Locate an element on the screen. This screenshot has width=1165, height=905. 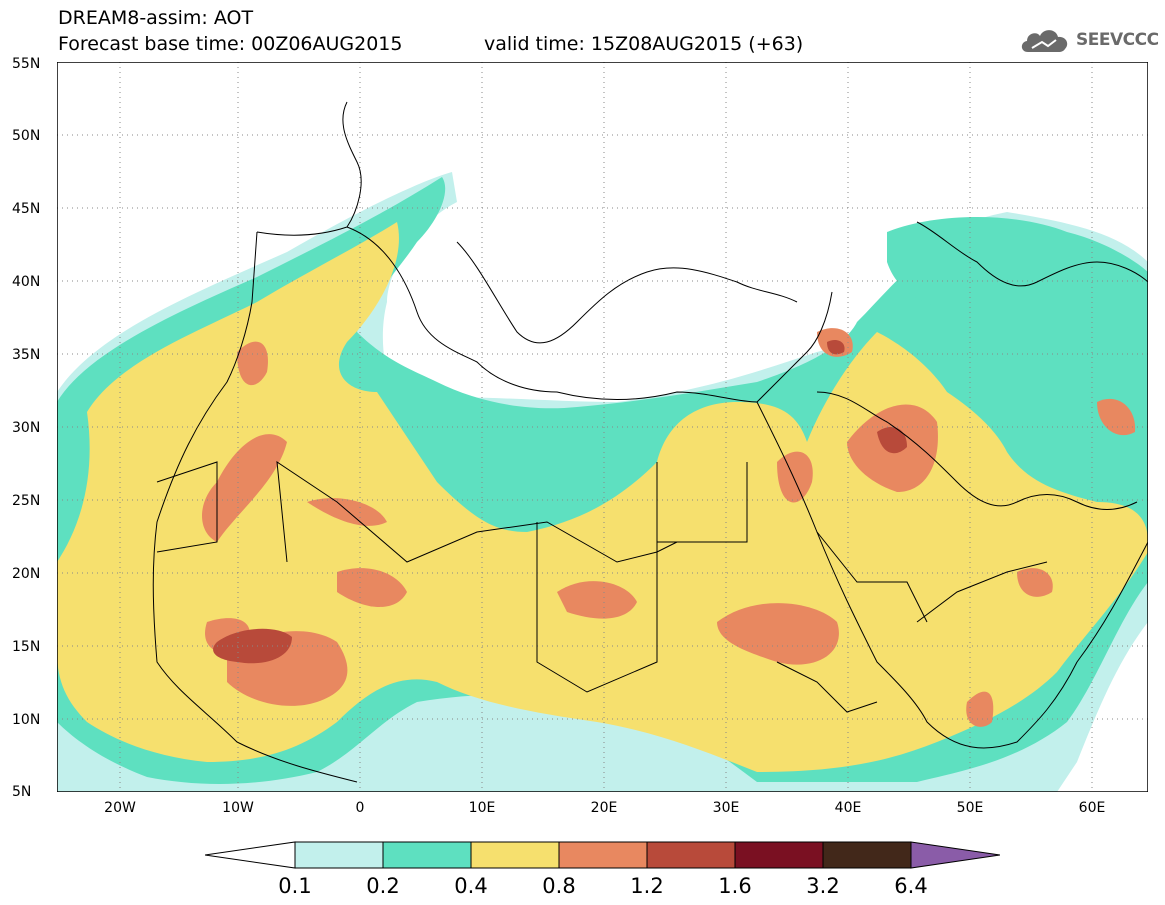
colorbar-label-1-2: 1.2 is located at coordinates (647, 886).